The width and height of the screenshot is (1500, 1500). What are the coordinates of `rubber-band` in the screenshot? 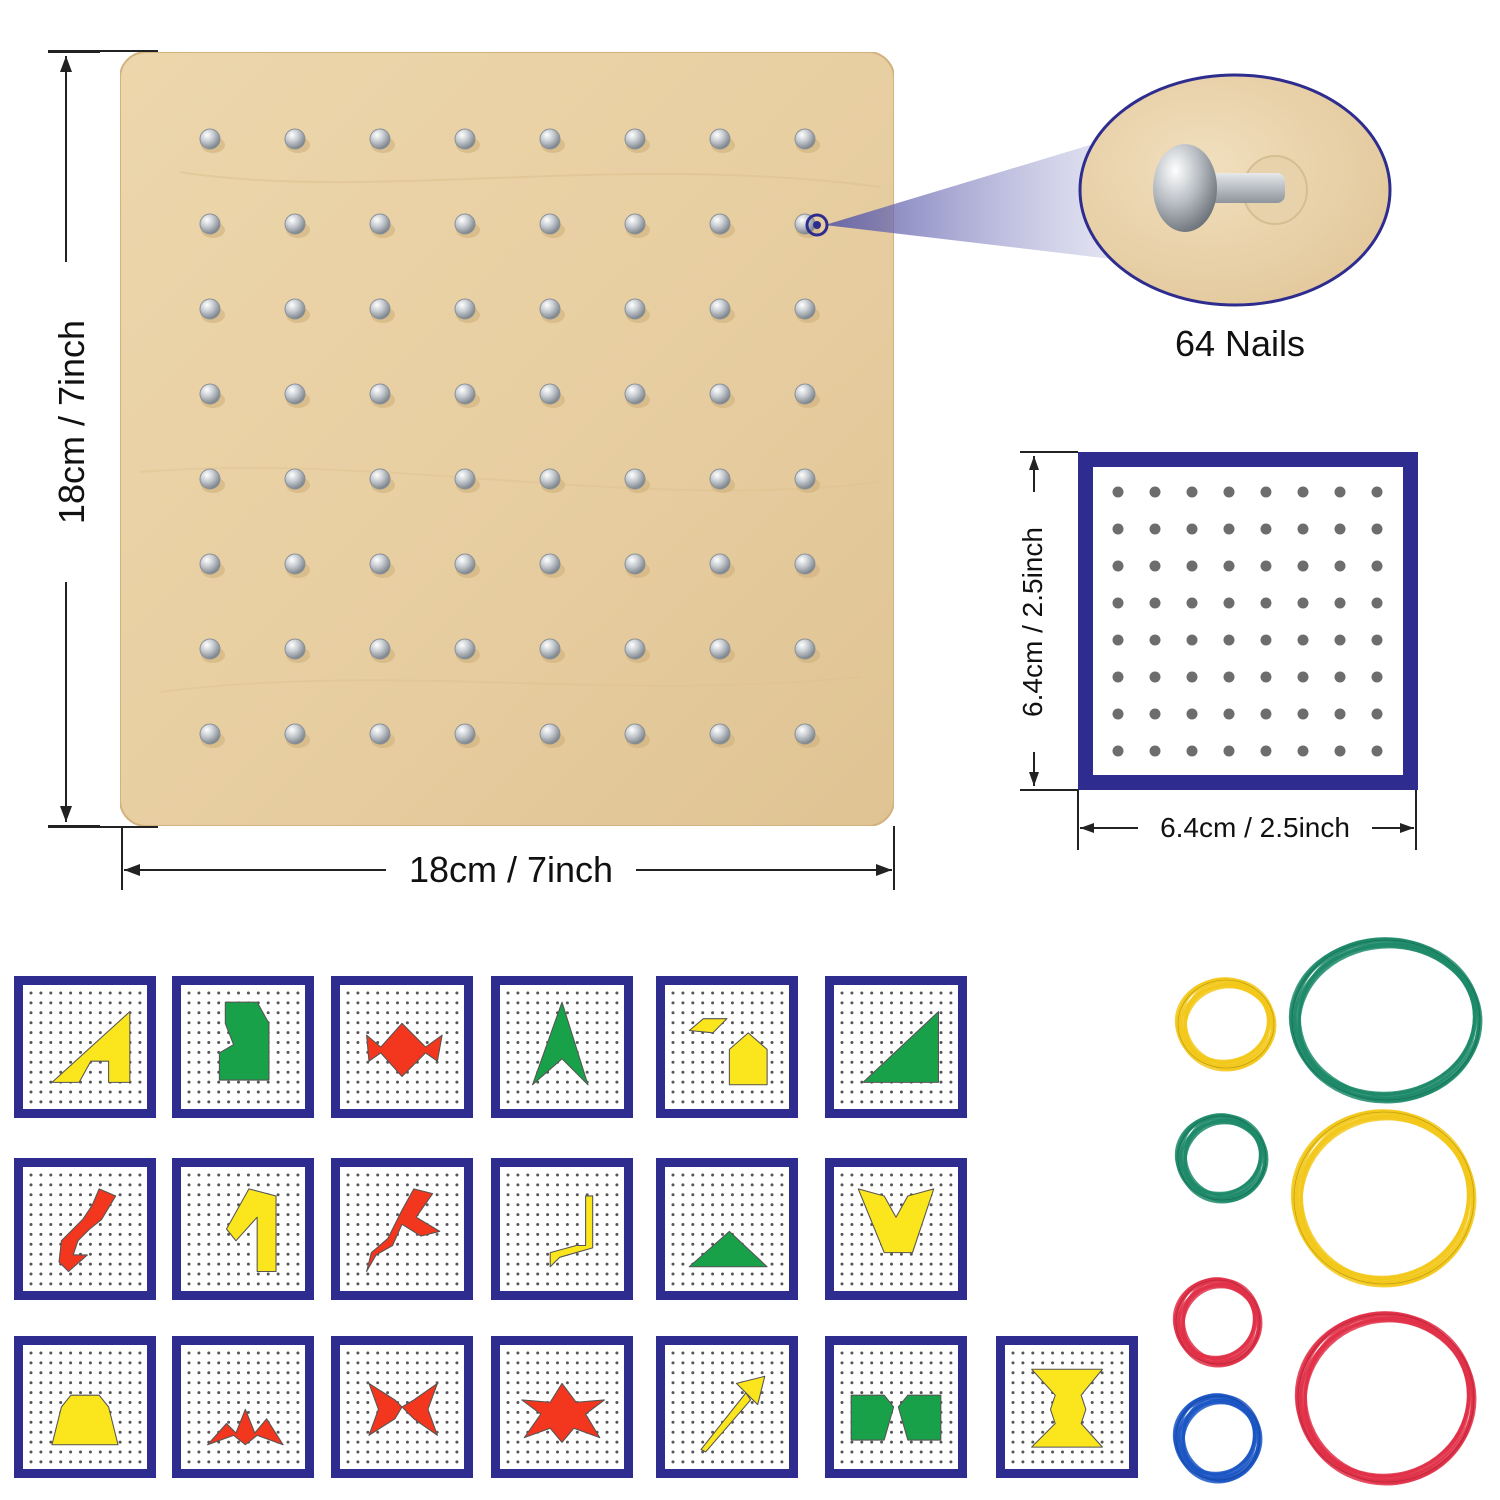 It's located at (1221, 1158).